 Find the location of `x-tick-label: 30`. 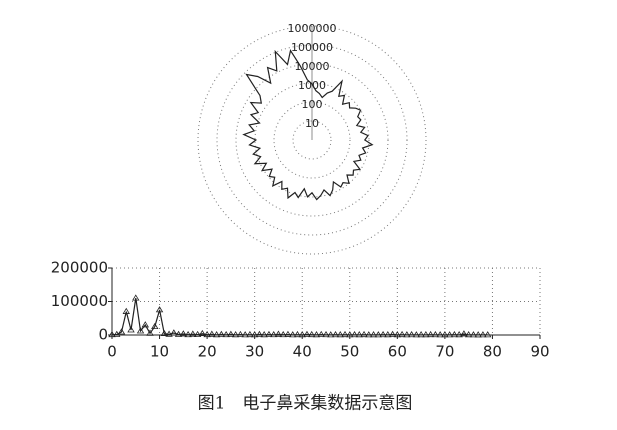

x-tick-label: 30 is located at coordinates (254, 352).